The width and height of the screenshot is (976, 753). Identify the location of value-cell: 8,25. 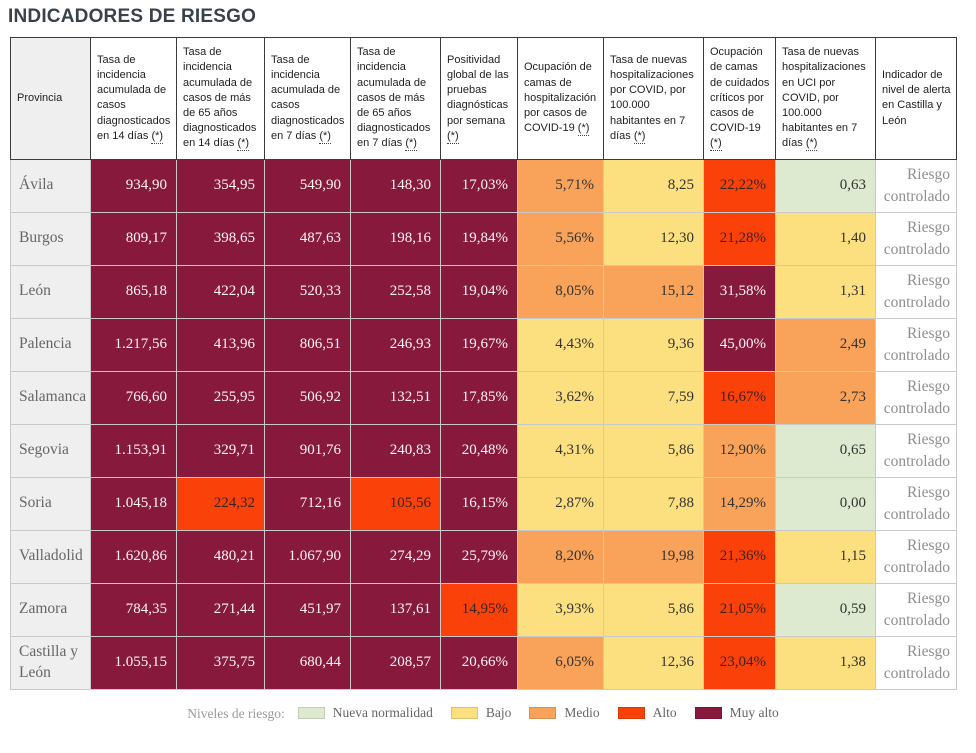
(653, 185).